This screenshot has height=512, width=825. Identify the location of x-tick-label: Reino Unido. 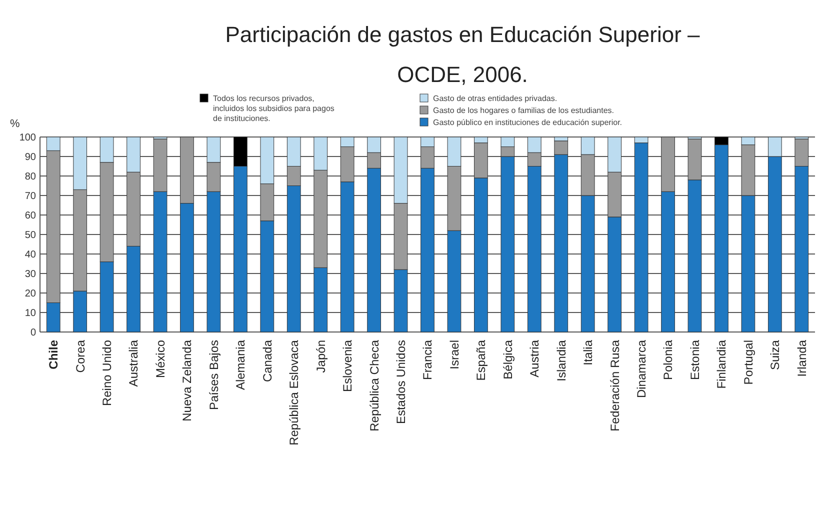
(107, 373).